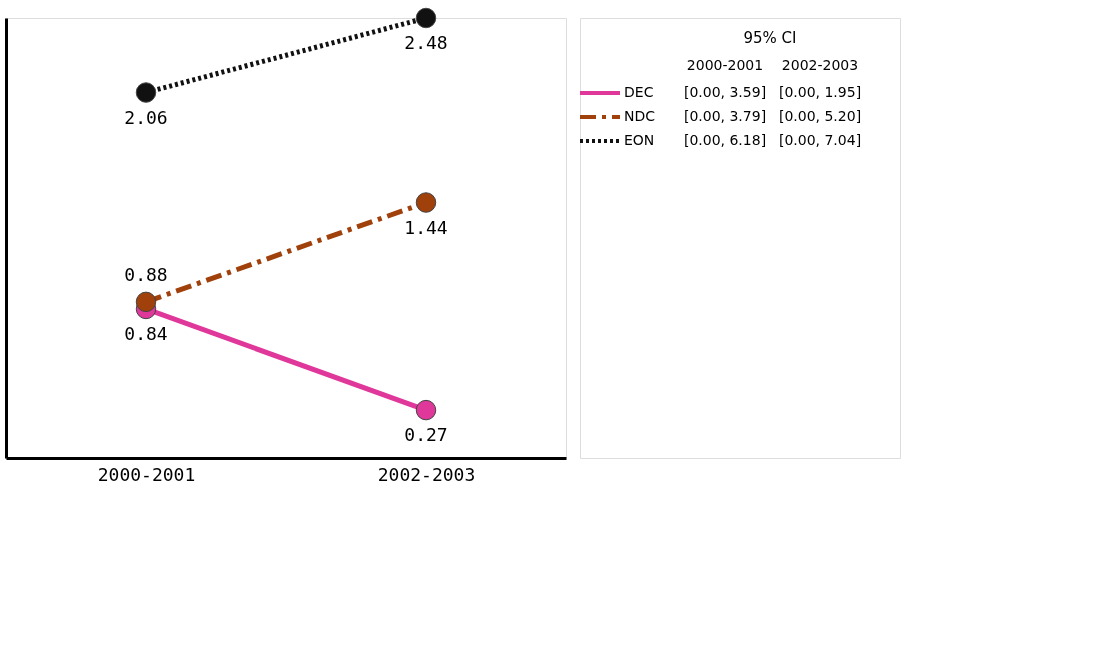  Describe the element at coordinates (146, 274) in the screenshot. I see `data-label: 0.88` at that location.